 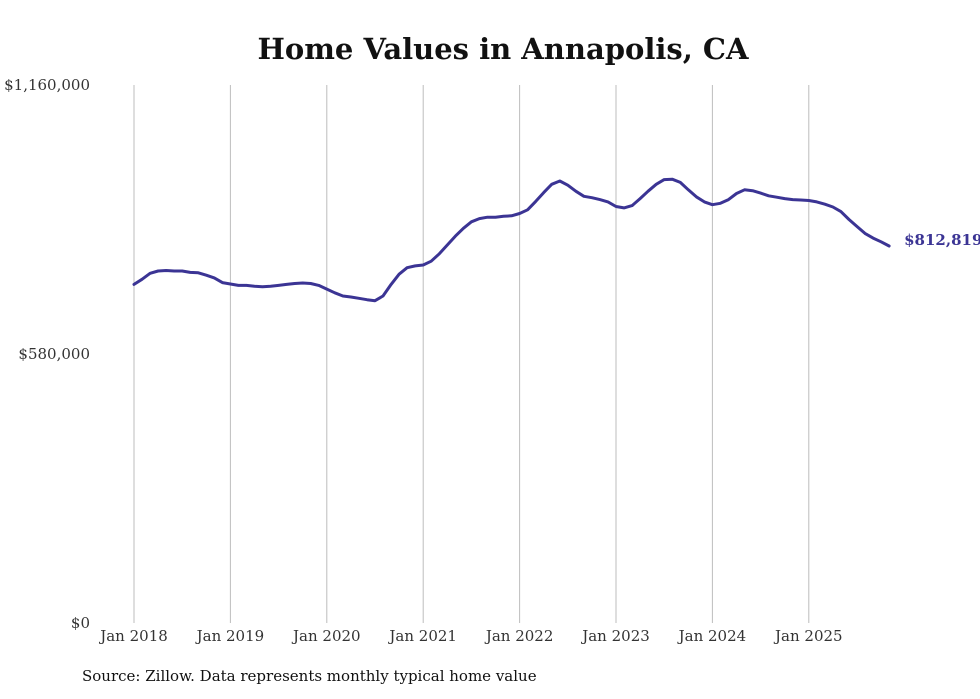 I want to click on end-value-label: $812,819, so click(x=942, y=240).